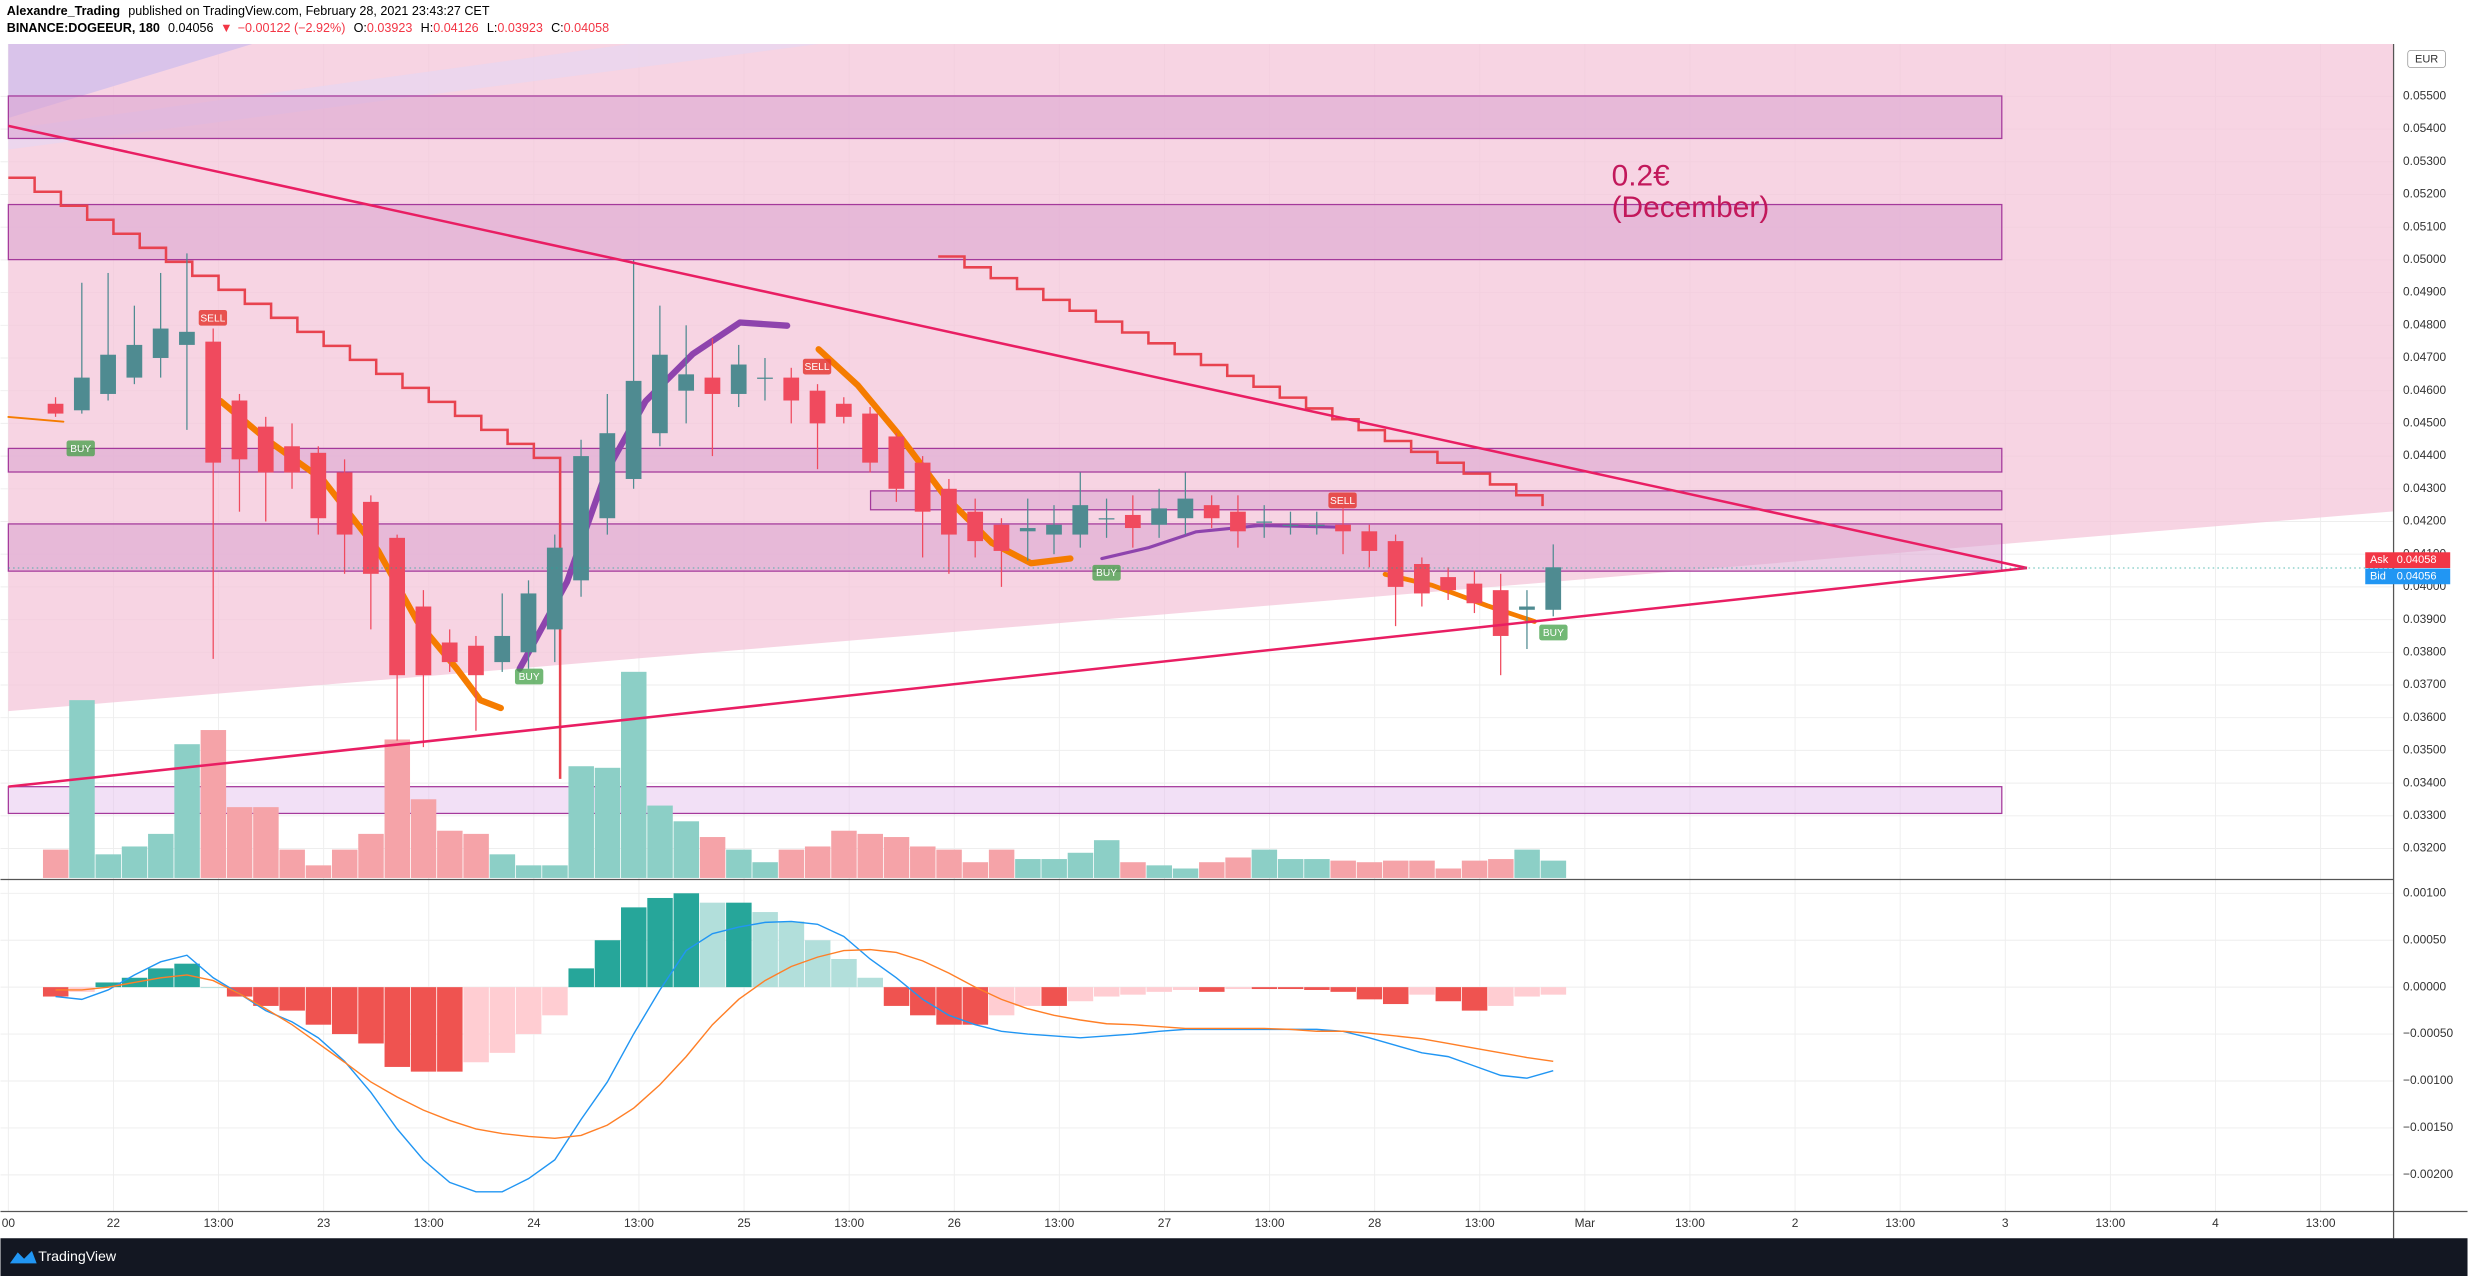 Image resolution: width=2468 pixels, height=1276 pixels. What do you see at coordinates (2425, 194) in the screenshot?
I see `y-tick-label: 0.05200` at bounding box center [2425, 194].